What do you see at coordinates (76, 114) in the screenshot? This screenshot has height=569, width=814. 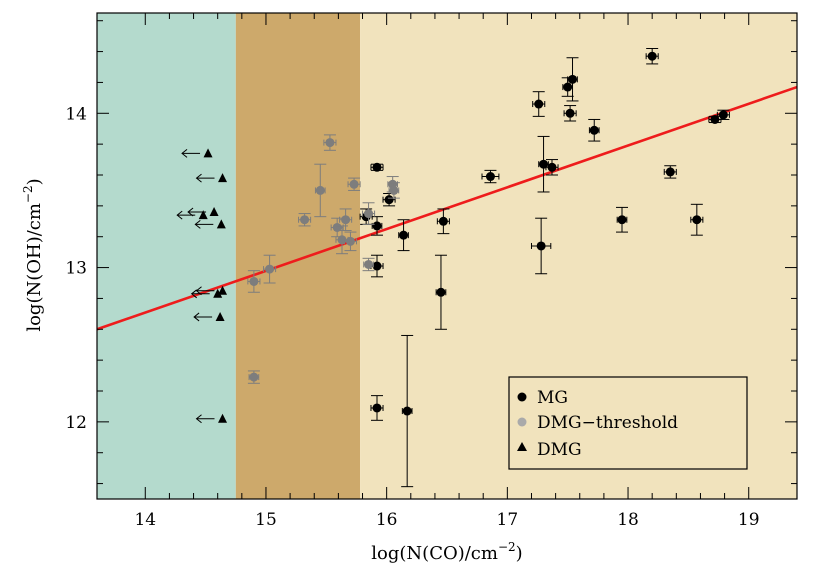 I see `y-tick-label: 14` at bounding box center [76, 114].